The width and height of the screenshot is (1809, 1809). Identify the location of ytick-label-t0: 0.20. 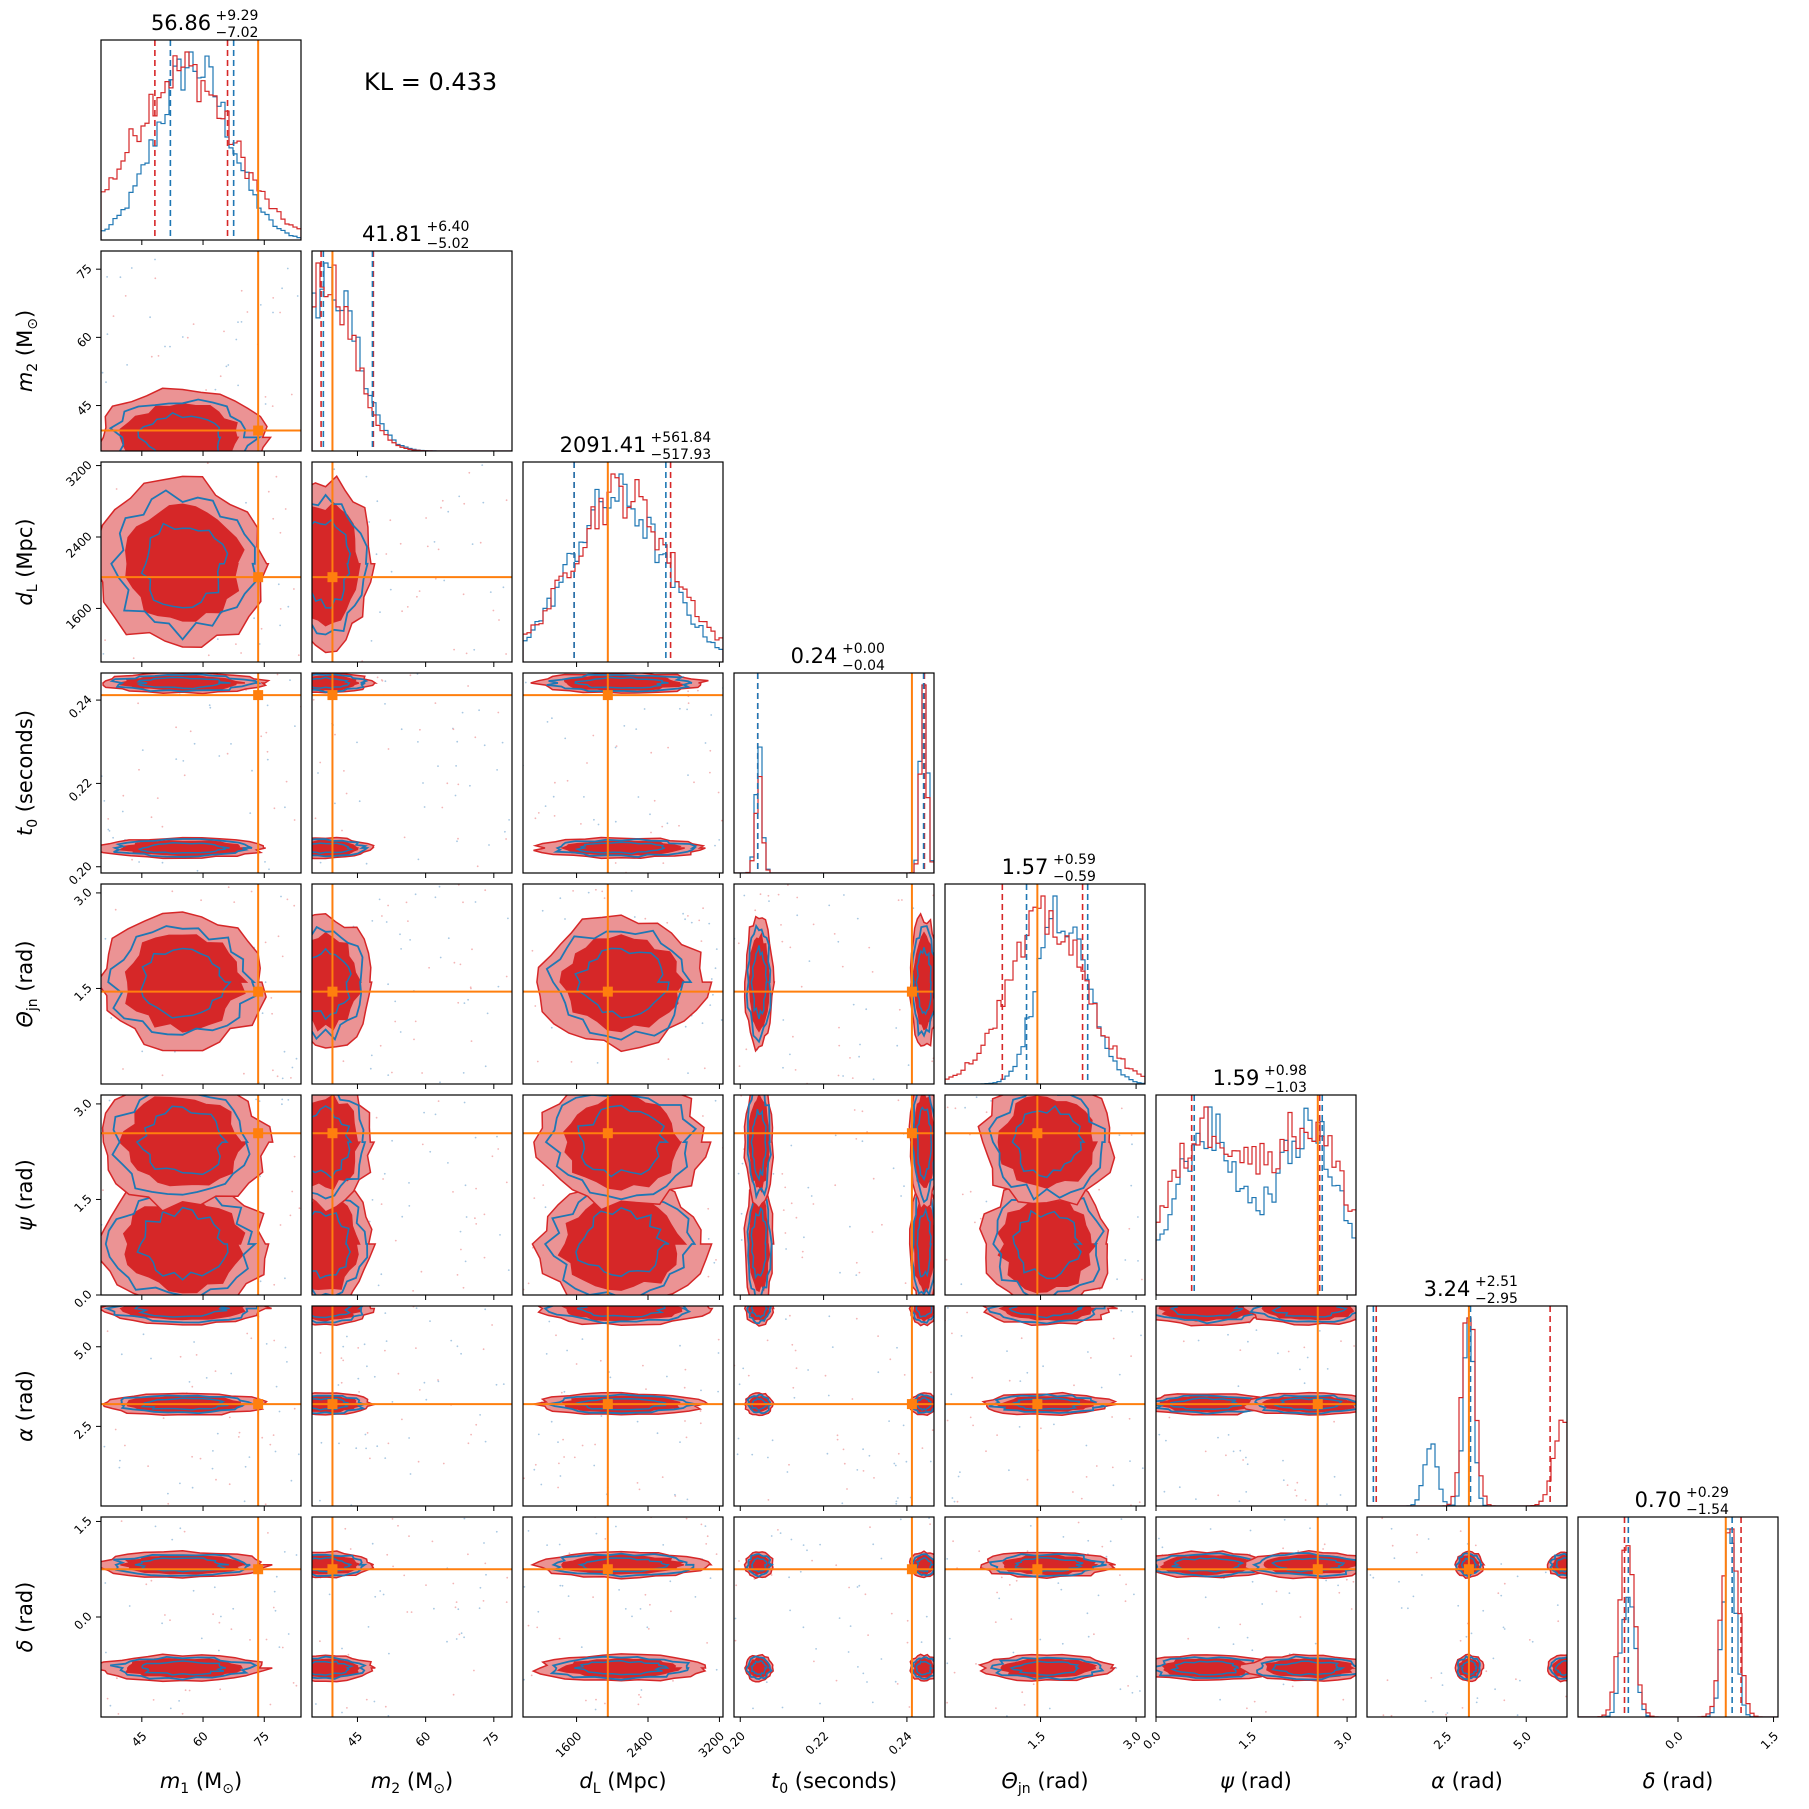
(80, 873).